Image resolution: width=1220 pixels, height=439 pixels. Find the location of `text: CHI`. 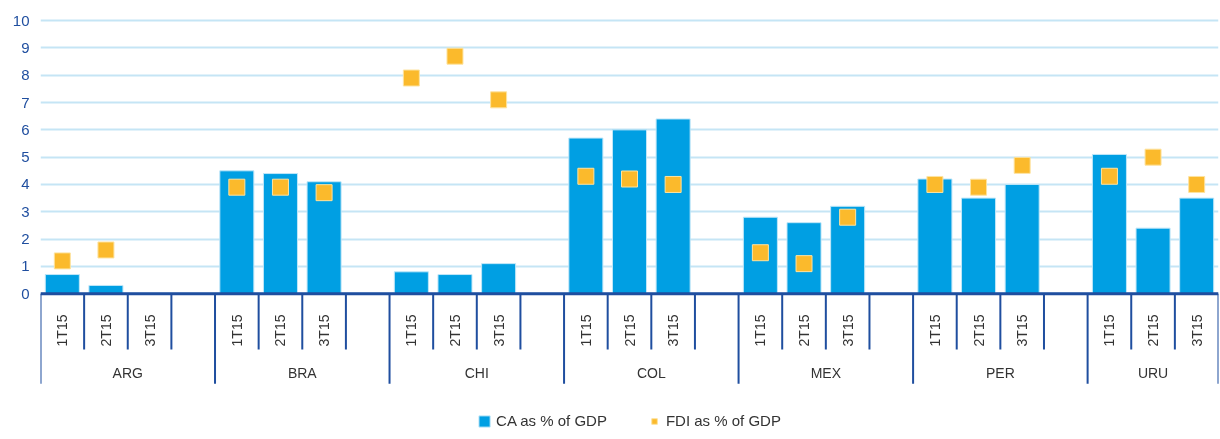

text: CHI is located at coordinates (476, 372).